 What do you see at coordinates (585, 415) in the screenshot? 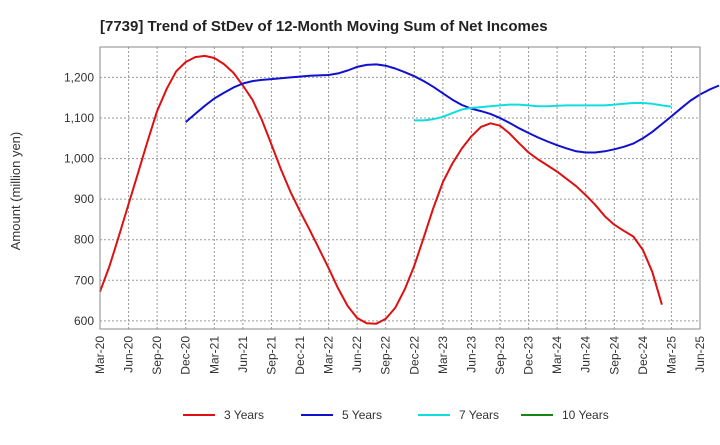
I see `legend-label-10-years: 10 Years` at bounding box center [585, 415].